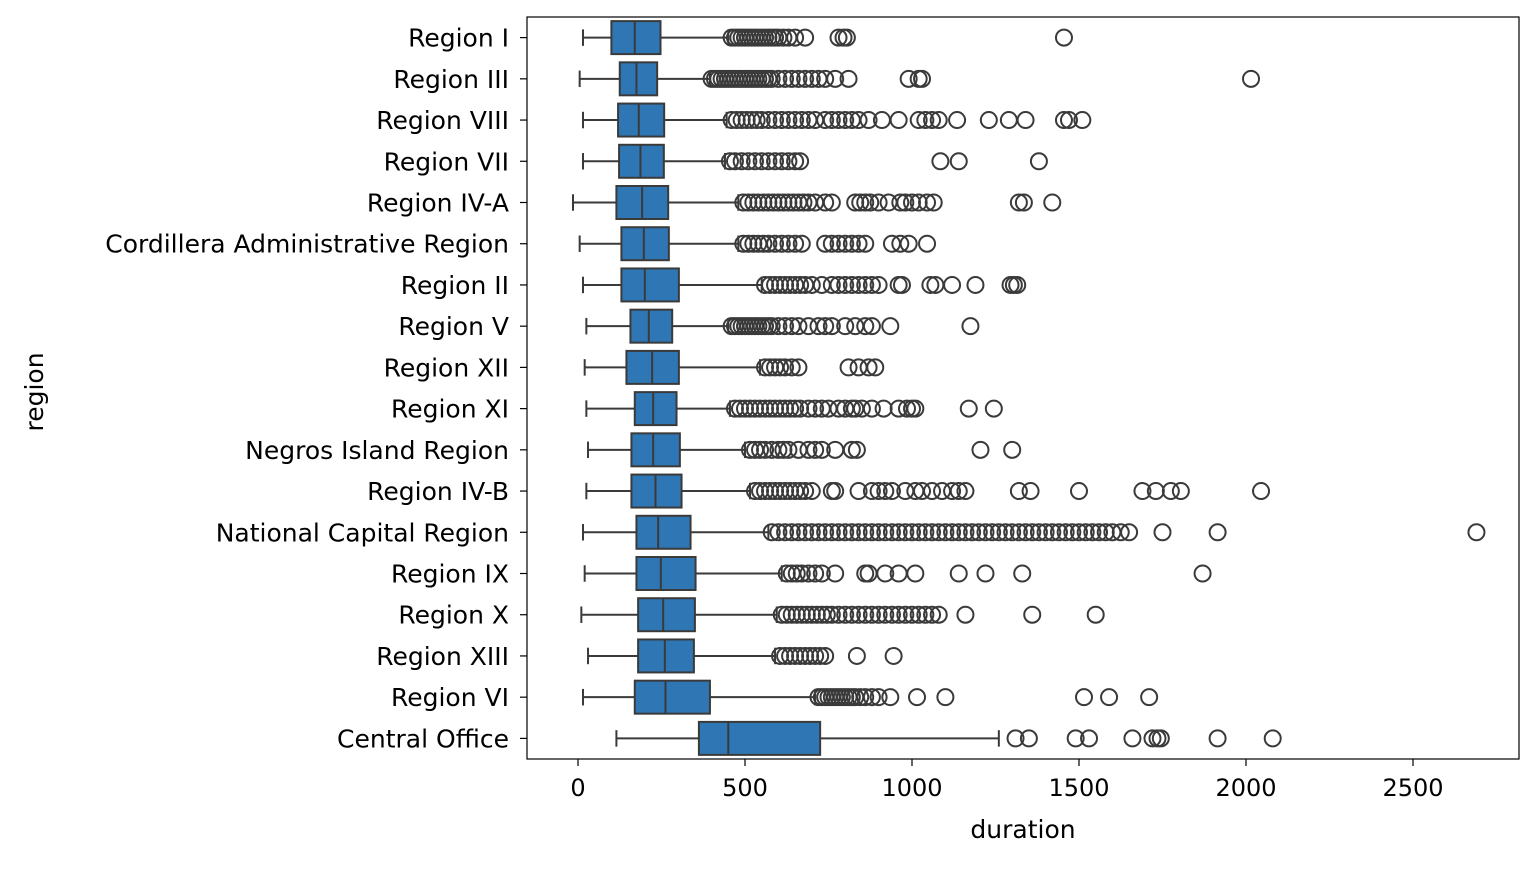 This screenshot has width=1539, height=869. I want to click on y-tick-label: Region XI, so click(450, 409).